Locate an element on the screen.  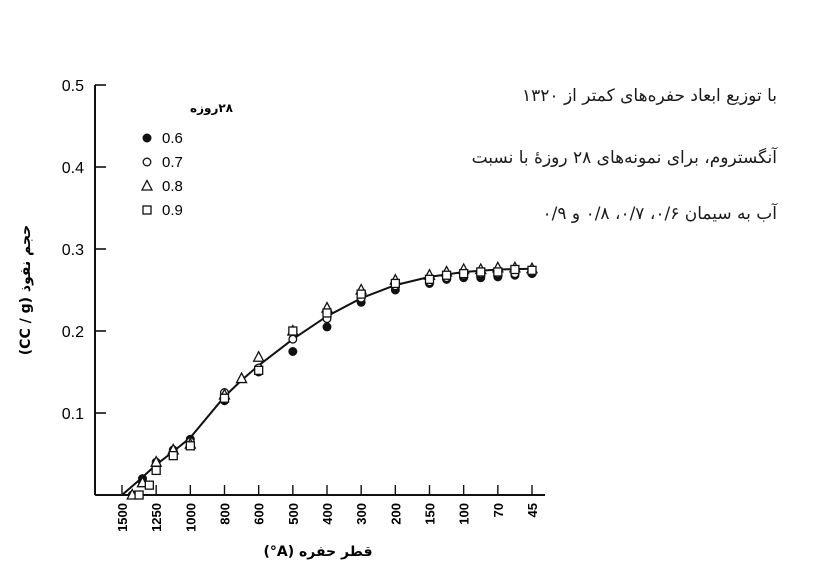
x-tick-label: 200 is located at coordinates (395, 514).